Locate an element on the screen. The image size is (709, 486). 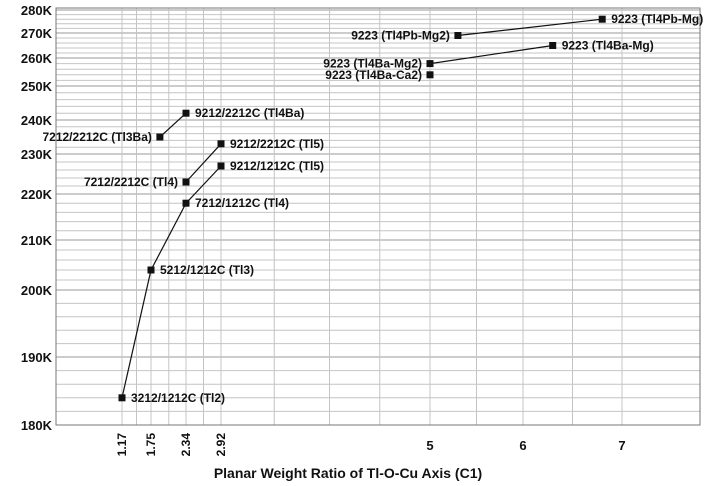
x-tick-label: 2.92 is located at coordinates (221, 445).